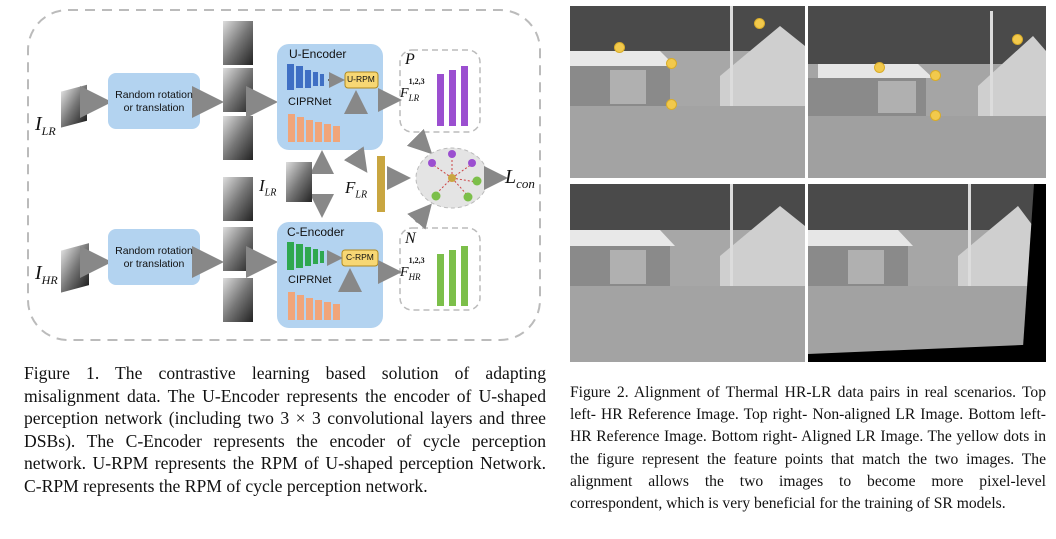 Image resolution: width=1056 pixels, height=539 pixels. Describe the element at coordinates (316, 232) in the screenshot. I see `c-encoder-label: C-Encoder` at that location.